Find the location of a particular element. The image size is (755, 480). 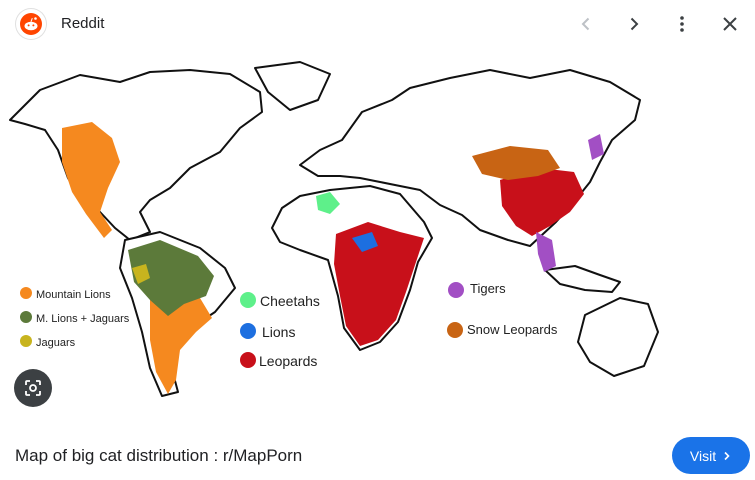

legend-label: M. Lions + Jaguars is located at coordinates (83, 319).